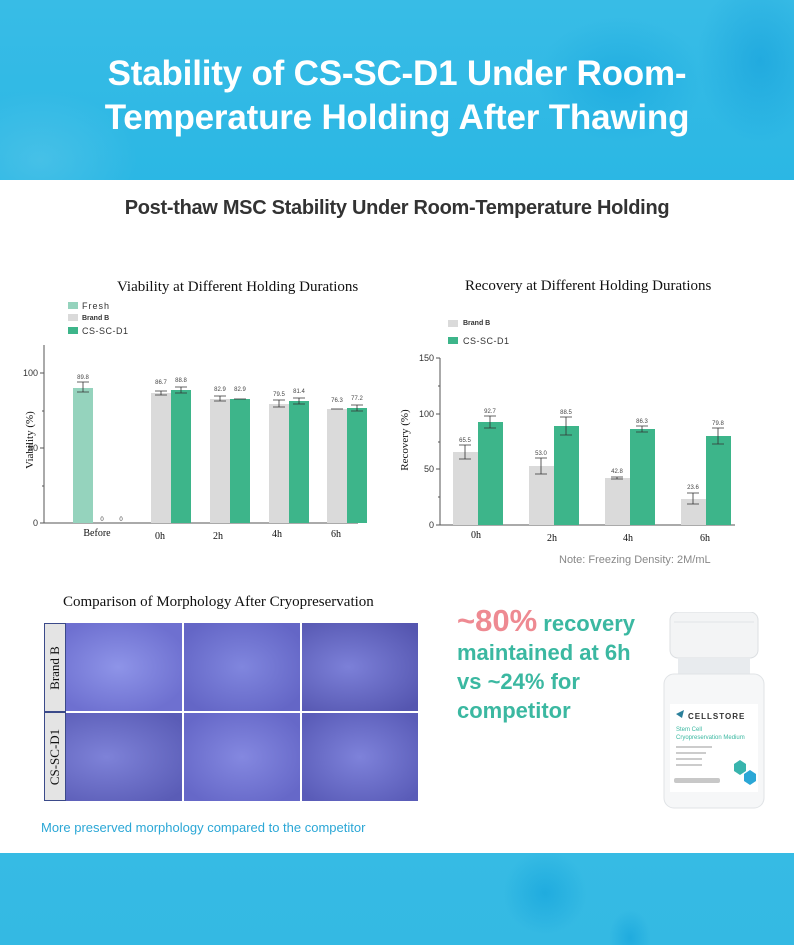 The height and width of the screenshot is (945, 794). I want to click on x-label-before: Before, so click(97, 533).